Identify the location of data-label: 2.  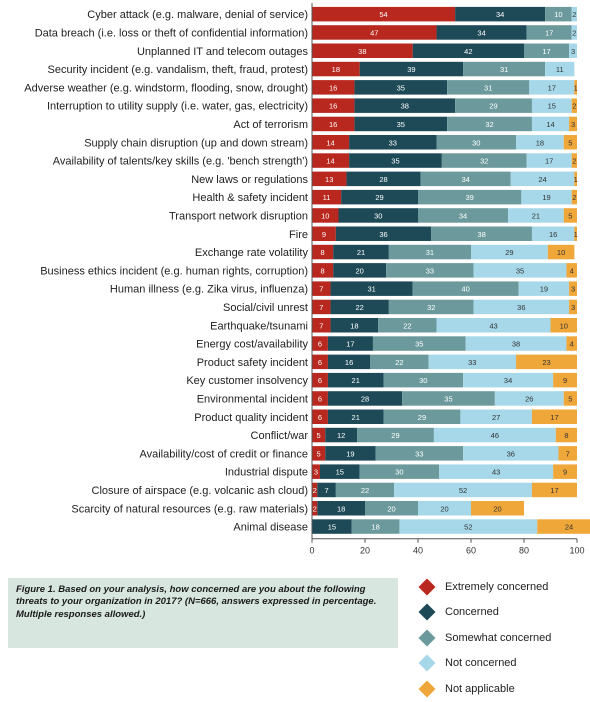
(574, 14).